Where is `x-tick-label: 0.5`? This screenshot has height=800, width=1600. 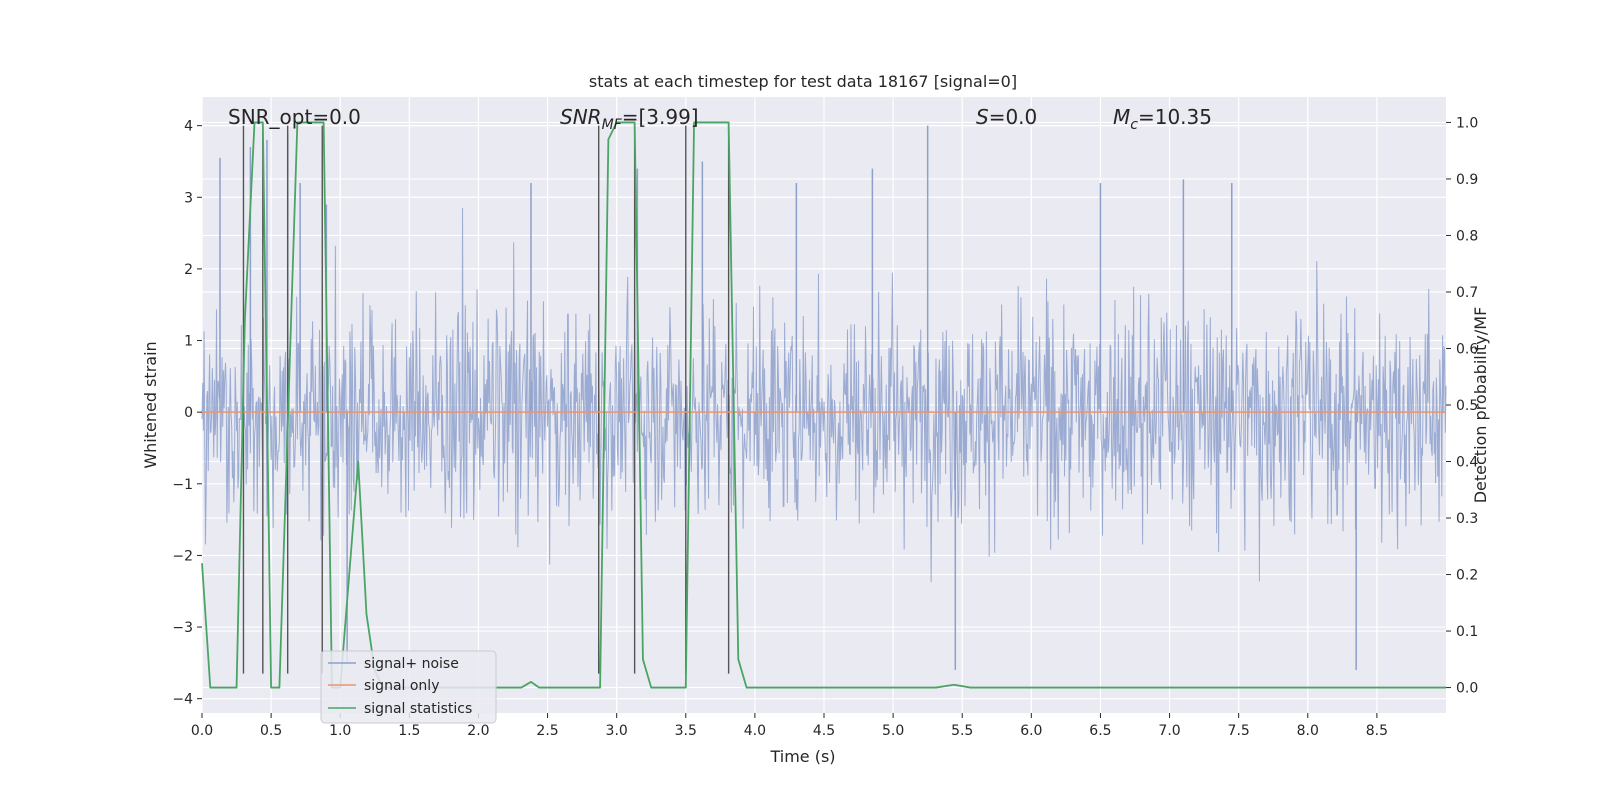
x-tick-label: 0.5 is located at coordinates (271, 731).